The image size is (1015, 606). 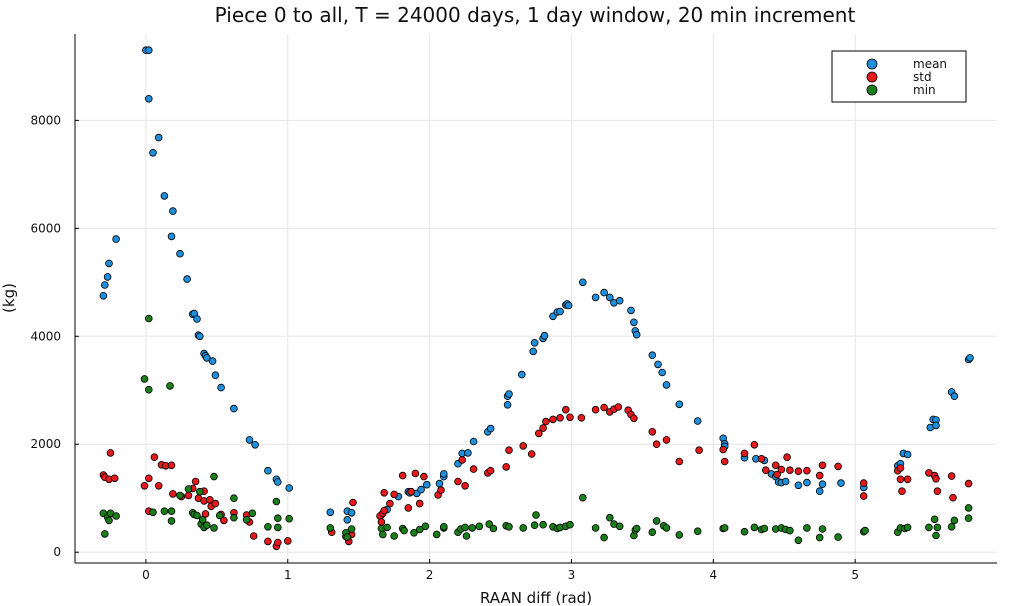 What do you see at coordinates (924, 90) in the screenshot?
I see `legend-label-min: min` at bounding box center [924, 90].